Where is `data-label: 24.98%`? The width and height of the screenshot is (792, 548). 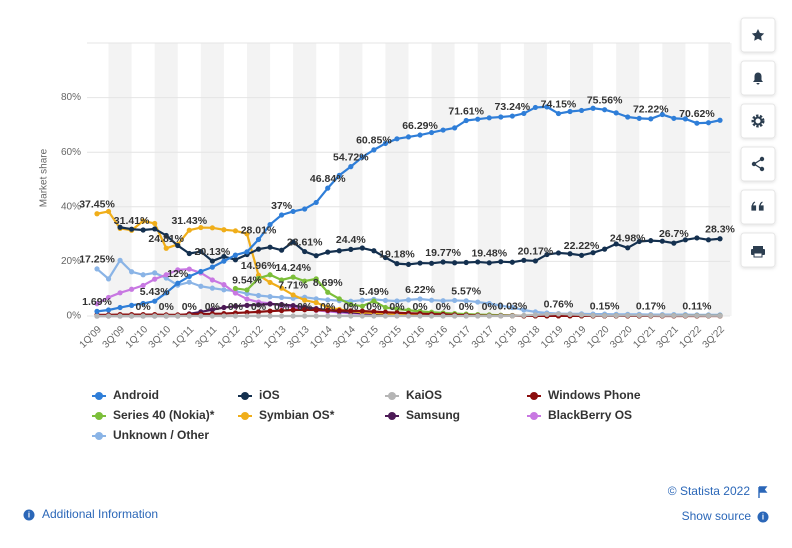
data-label: 24.98% is located at coordinates (628, 239).